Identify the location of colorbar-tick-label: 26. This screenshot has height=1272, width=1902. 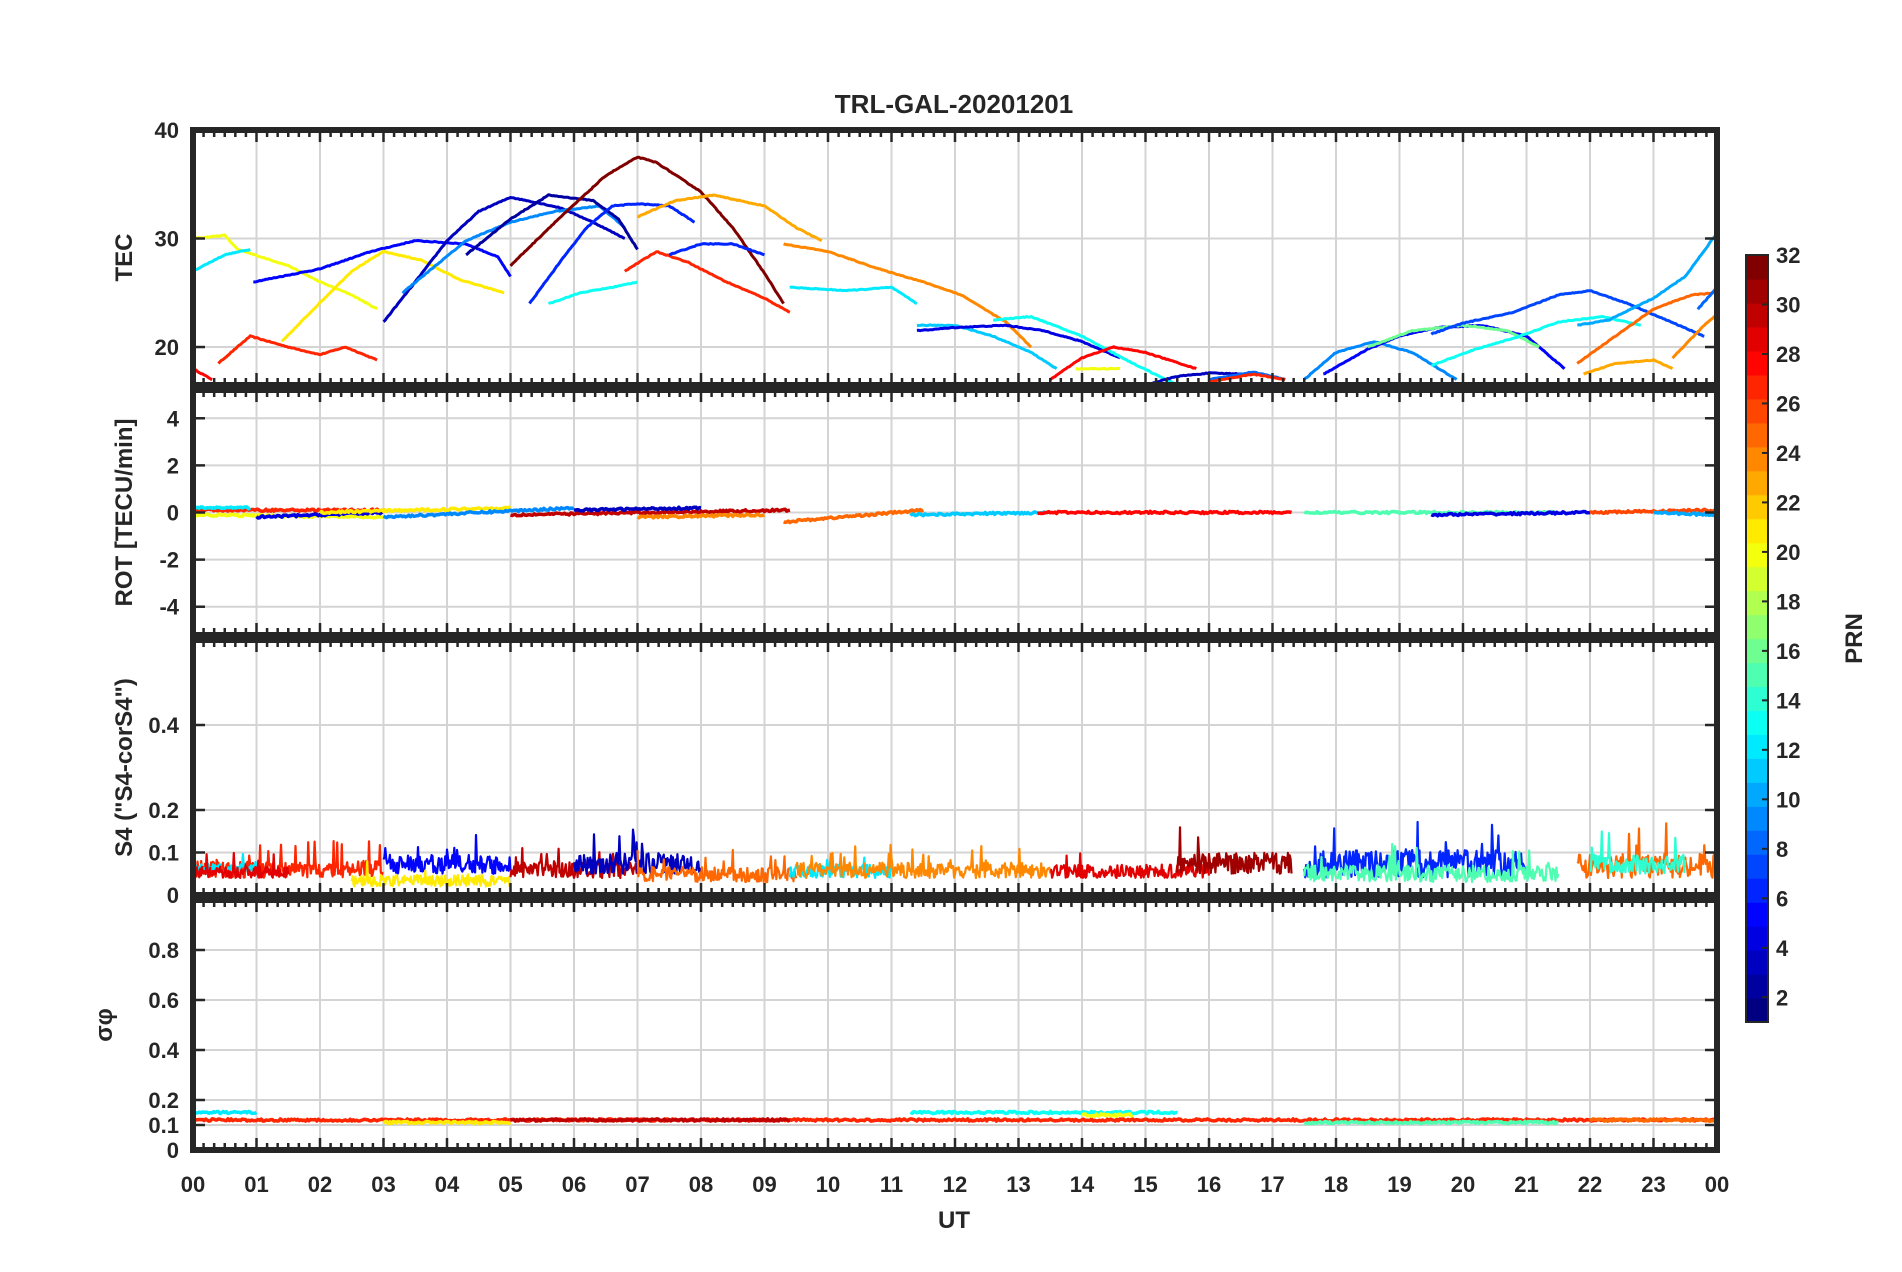
(1788, 403).